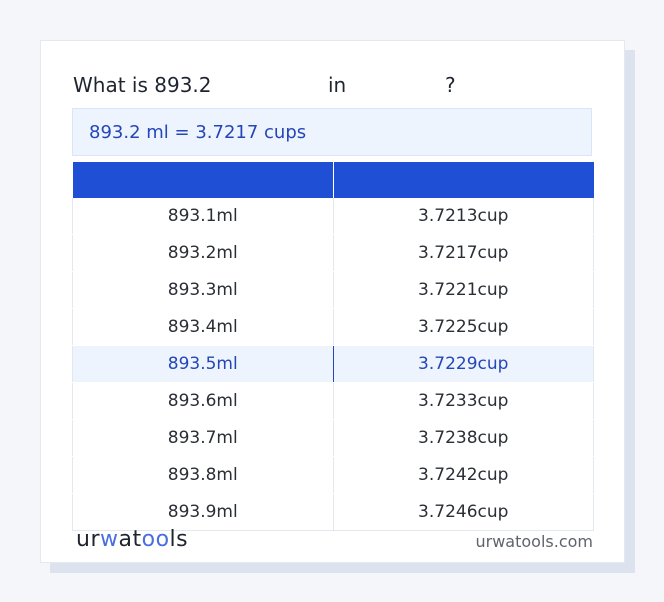 The image size is (664, 602). I want to click on ml-cell: 893.3ml, so click(203, 290).